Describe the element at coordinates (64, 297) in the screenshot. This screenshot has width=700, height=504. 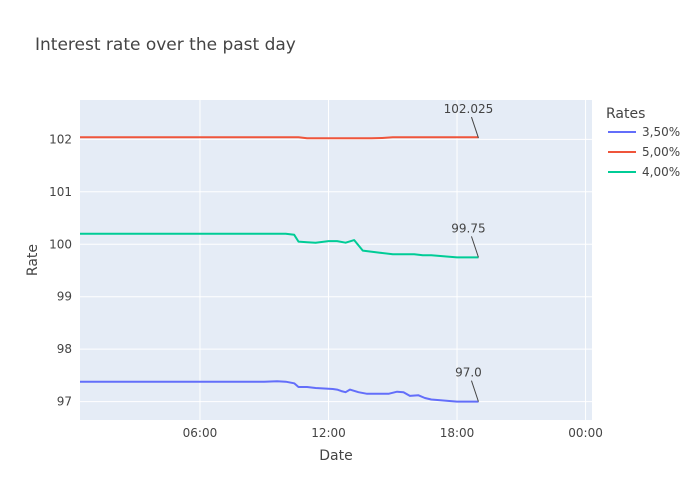
I see `y-tick-label: 99` at that location.